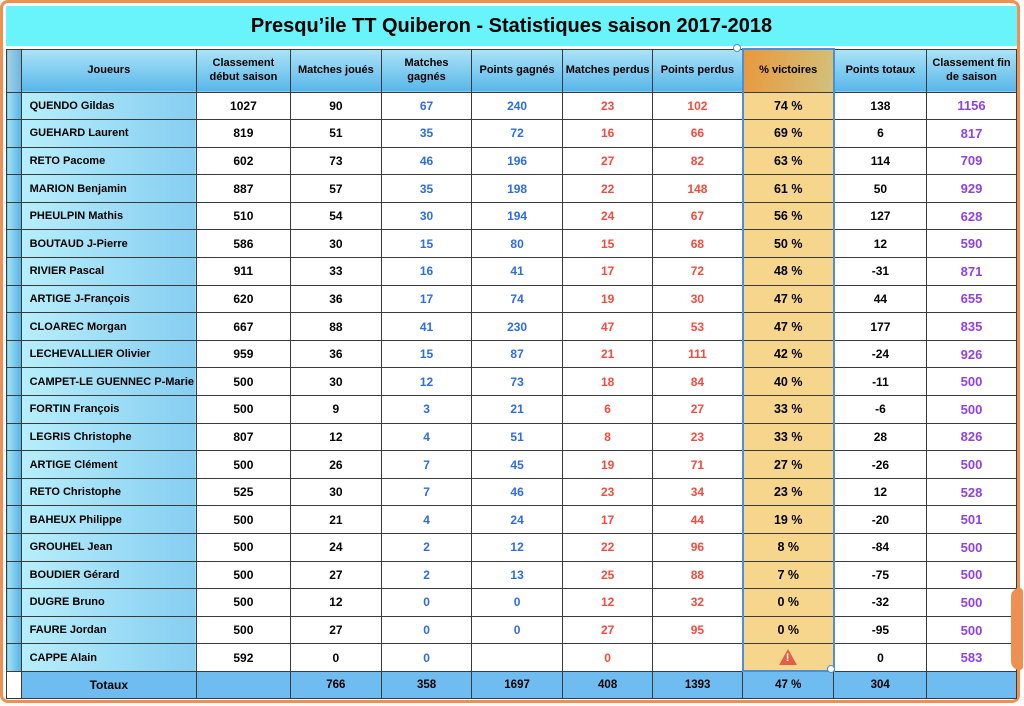  What do you see at coordinates (698, 519) in the screenshot?
I see `cell-pp: 44` at bounding box center [698, 519].